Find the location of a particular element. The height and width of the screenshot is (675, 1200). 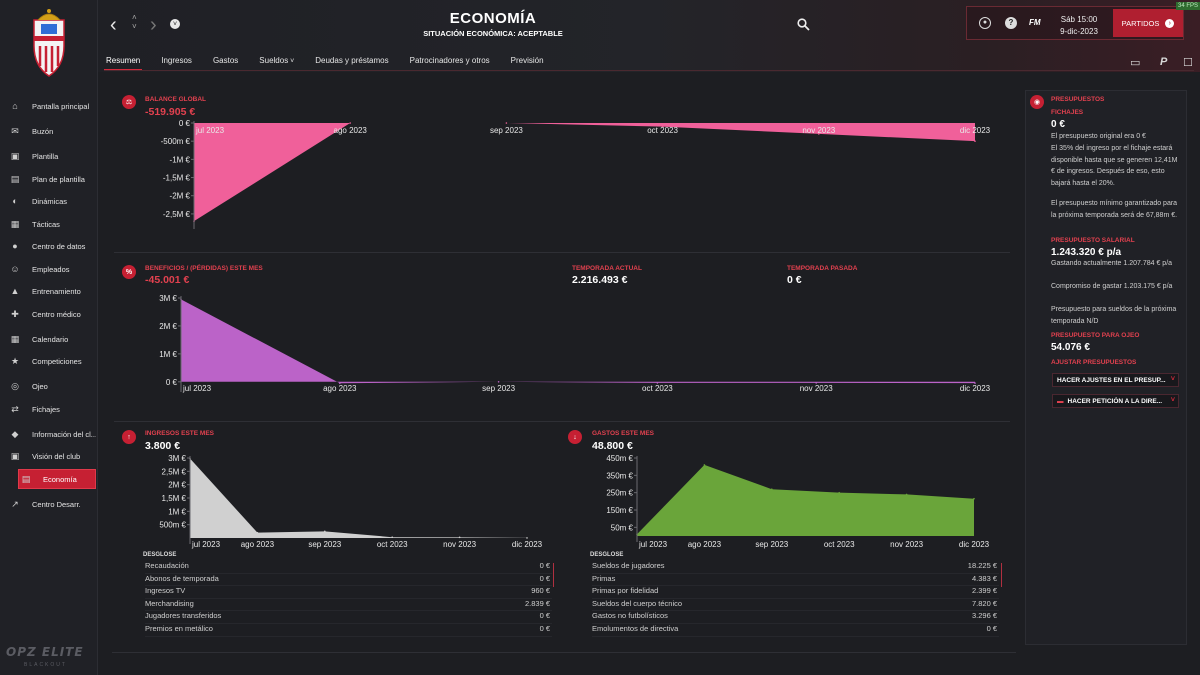

fm-logo: FM is located at coordinates (1035, 22).